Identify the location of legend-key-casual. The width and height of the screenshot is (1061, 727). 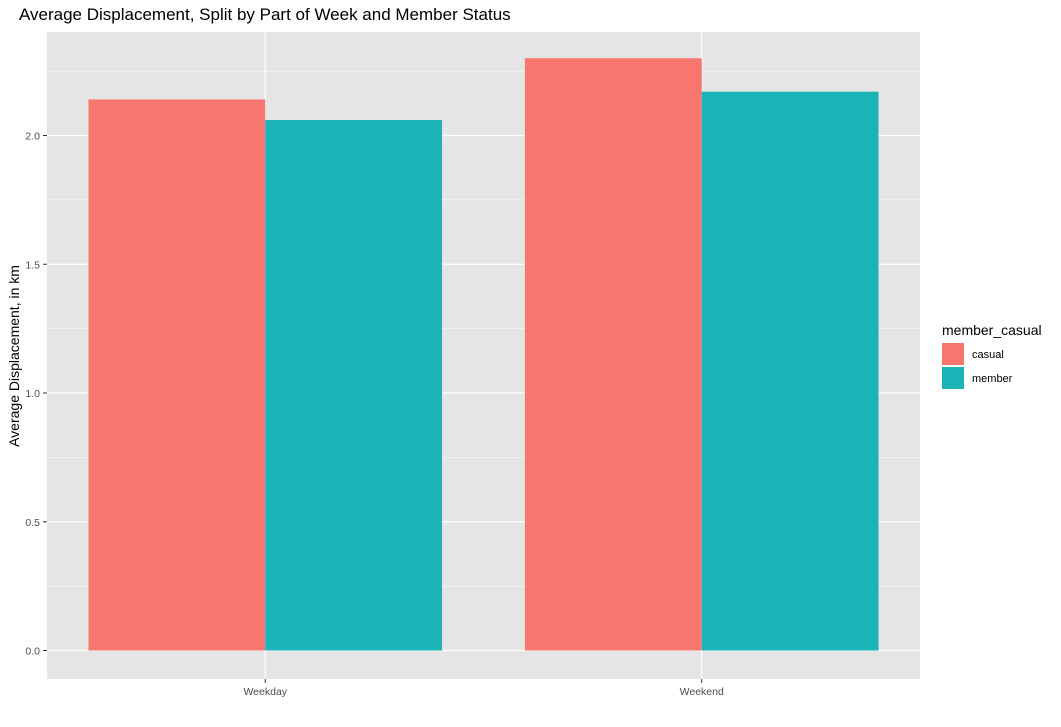
(953, 354).